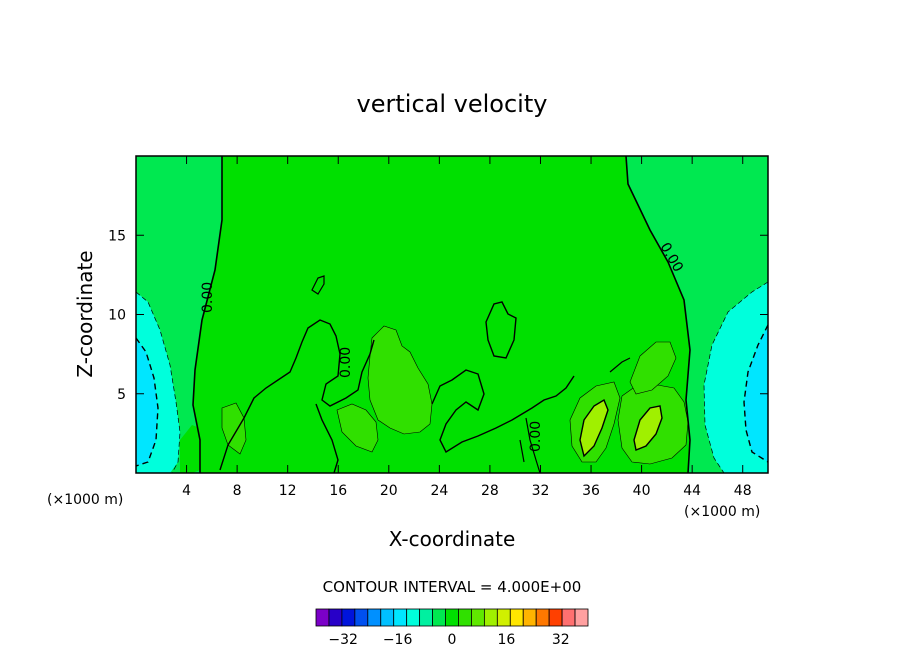 This screenshot has height=654, width=904. What do you see at coordinates (692, 491) in the screenshot?
I see `x-tick-label: 44` at bounding box center [692, 491].